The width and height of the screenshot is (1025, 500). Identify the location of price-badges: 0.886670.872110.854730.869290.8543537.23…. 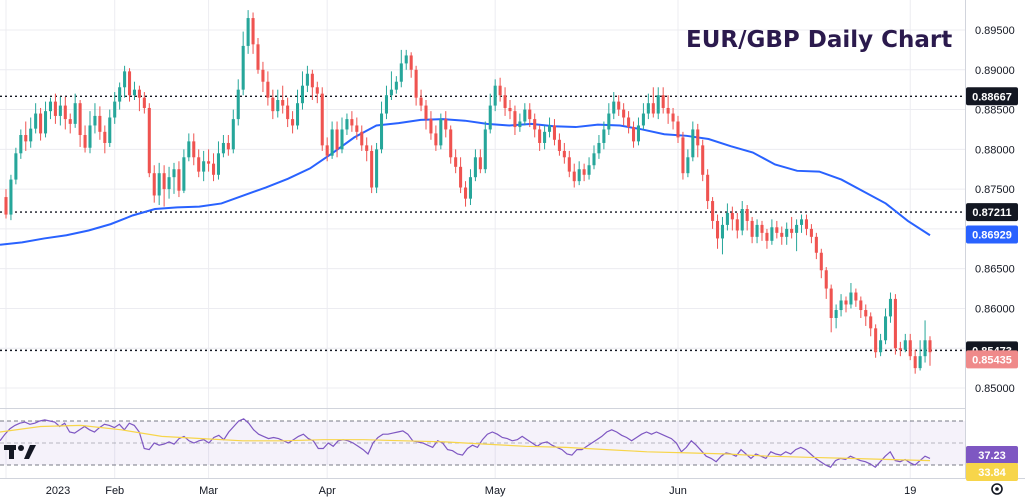
(992, 284).